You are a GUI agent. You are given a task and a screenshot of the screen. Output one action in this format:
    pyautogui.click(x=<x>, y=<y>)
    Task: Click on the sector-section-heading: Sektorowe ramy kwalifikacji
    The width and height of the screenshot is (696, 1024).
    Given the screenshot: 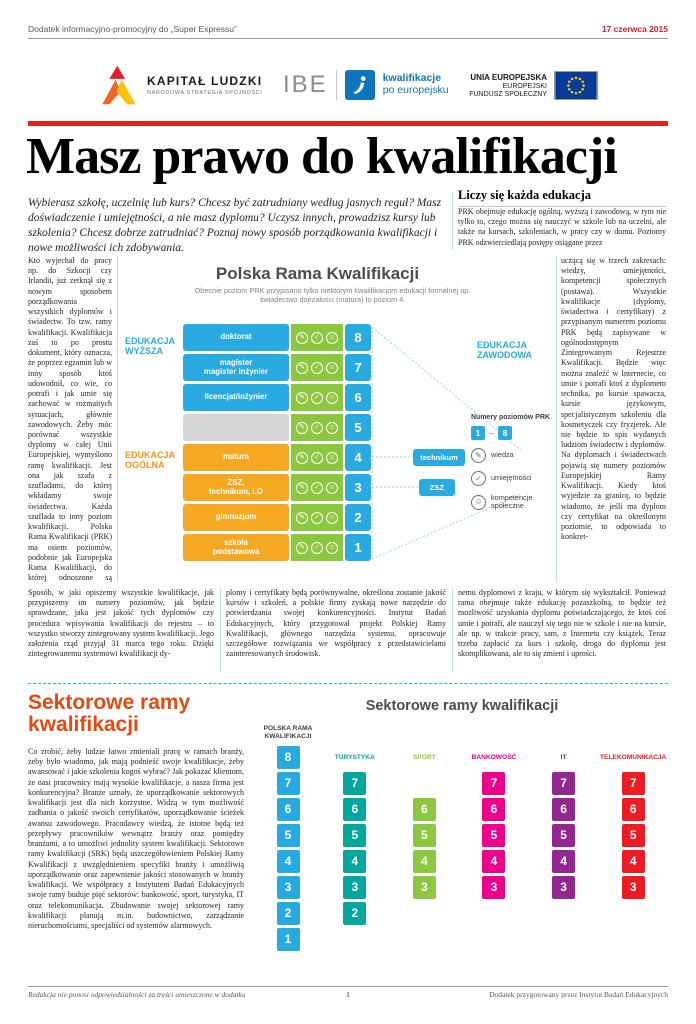 What is the action you would take?
    pyautogui.click(x=109, y=714)
    